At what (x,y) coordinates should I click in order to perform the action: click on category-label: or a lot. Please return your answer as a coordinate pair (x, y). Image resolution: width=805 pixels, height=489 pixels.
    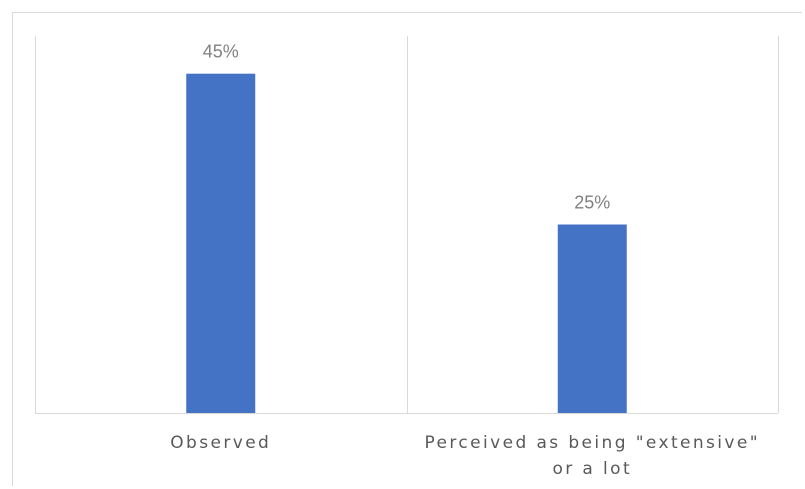
    Looking at the image, I should click on (592, 469).